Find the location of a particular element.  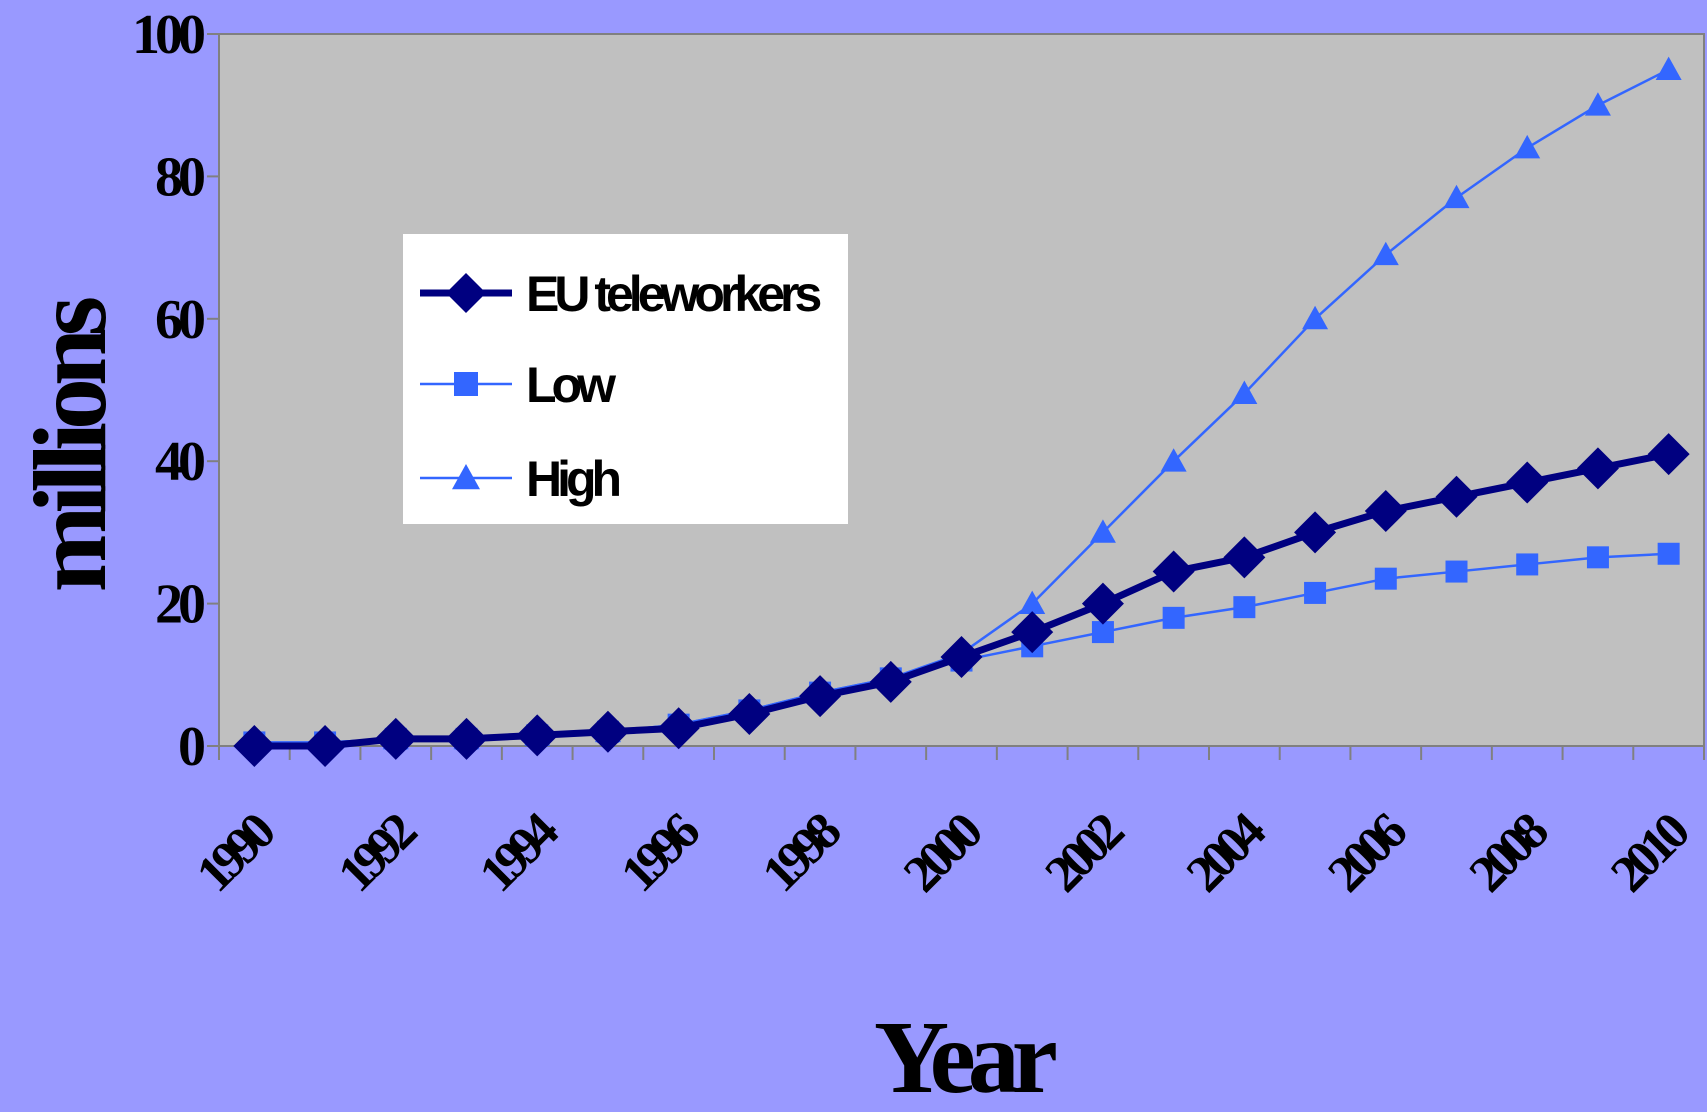

x-tick-label: 1992 is located at coordinates (377, 853).